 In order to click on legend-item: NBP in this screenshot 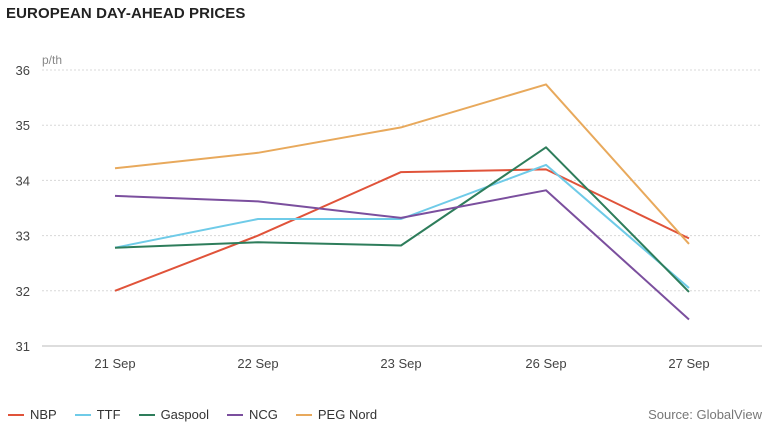, I will do `click(32, 414)`.